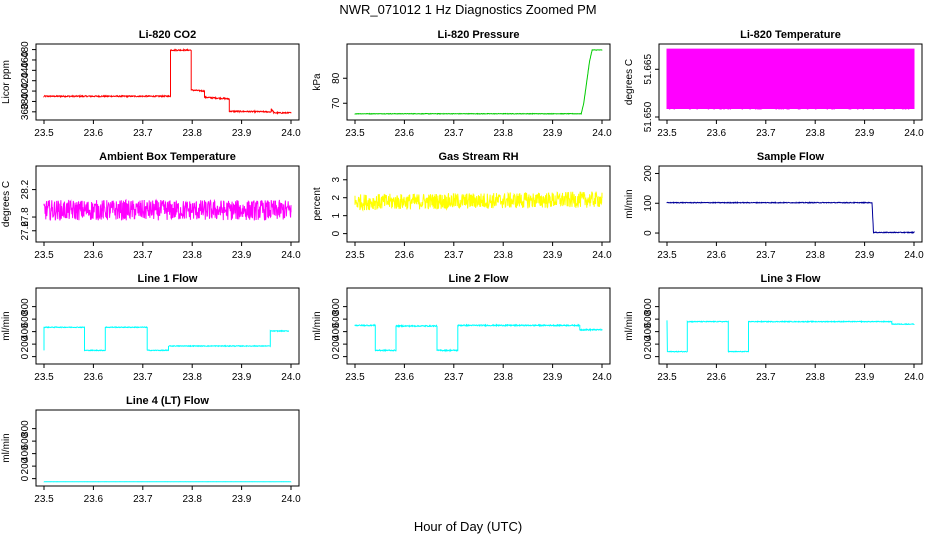  Describe the element at coordinates (25, 80) in the screenshot. I see `y-tick-label: 420` at that location.